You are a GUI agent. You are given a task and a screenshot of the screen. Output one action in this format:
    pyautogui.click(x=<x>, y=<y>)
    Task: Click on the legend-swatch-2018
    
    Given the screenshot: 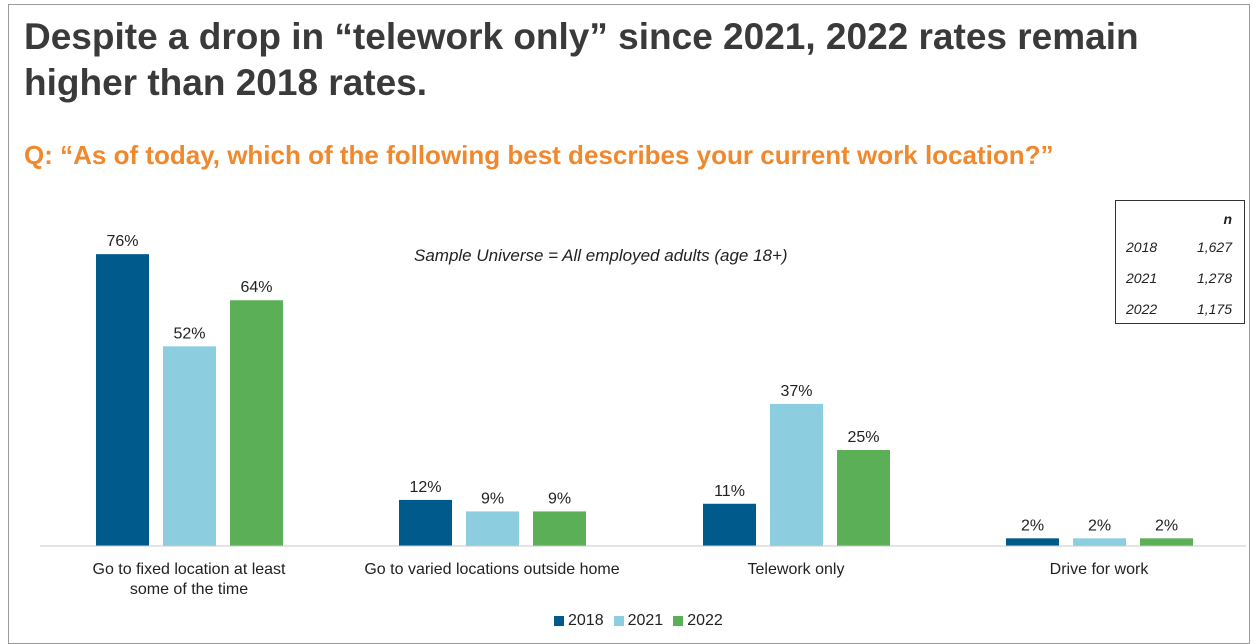 What is the action you would take?
    pyautogui.click(x=559, y=621)
    